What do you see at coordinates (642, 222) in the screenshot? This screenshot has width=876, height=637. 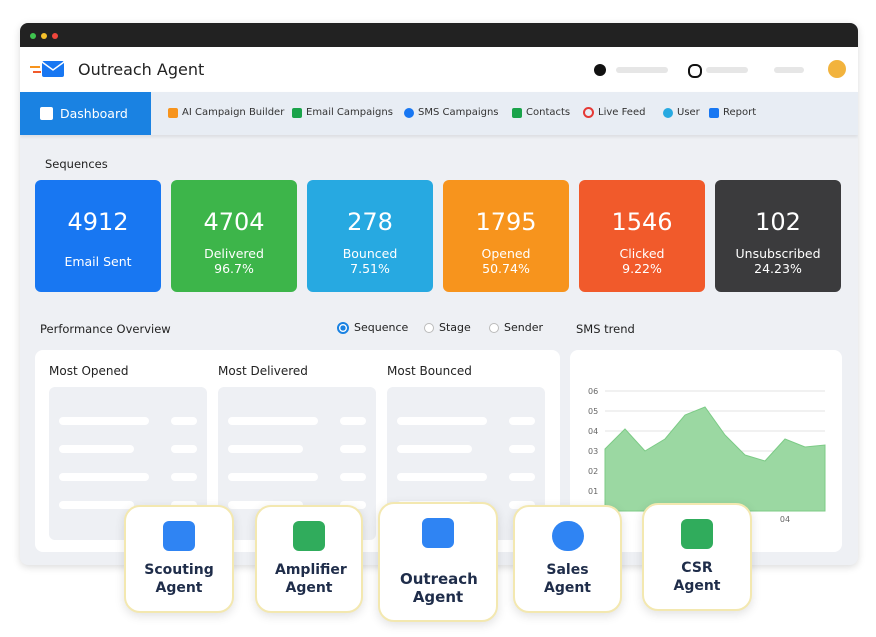 I see `stat-value: 1546` at bounding box center [642, 222].